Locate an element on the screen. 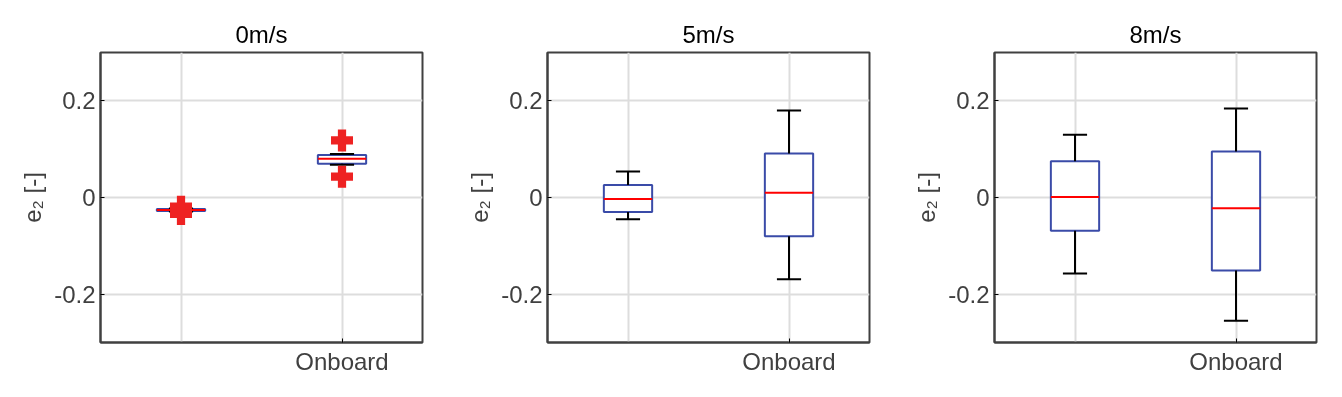 The image size is (1342, 397). chart-title: 8m/s is located at coordinates (1155, 34).